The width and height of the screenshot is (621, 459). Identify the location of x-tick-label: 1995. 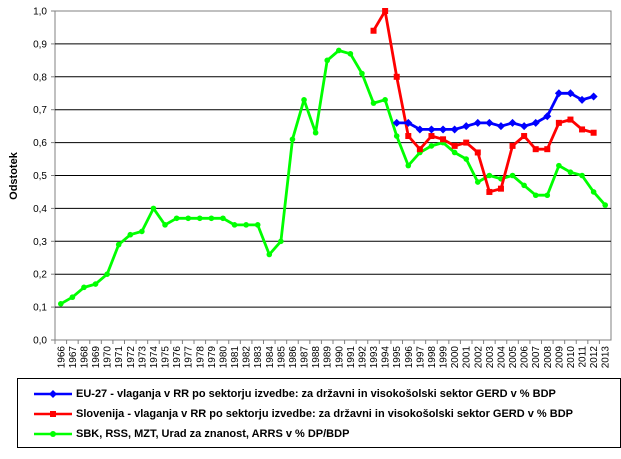
(397, 357).